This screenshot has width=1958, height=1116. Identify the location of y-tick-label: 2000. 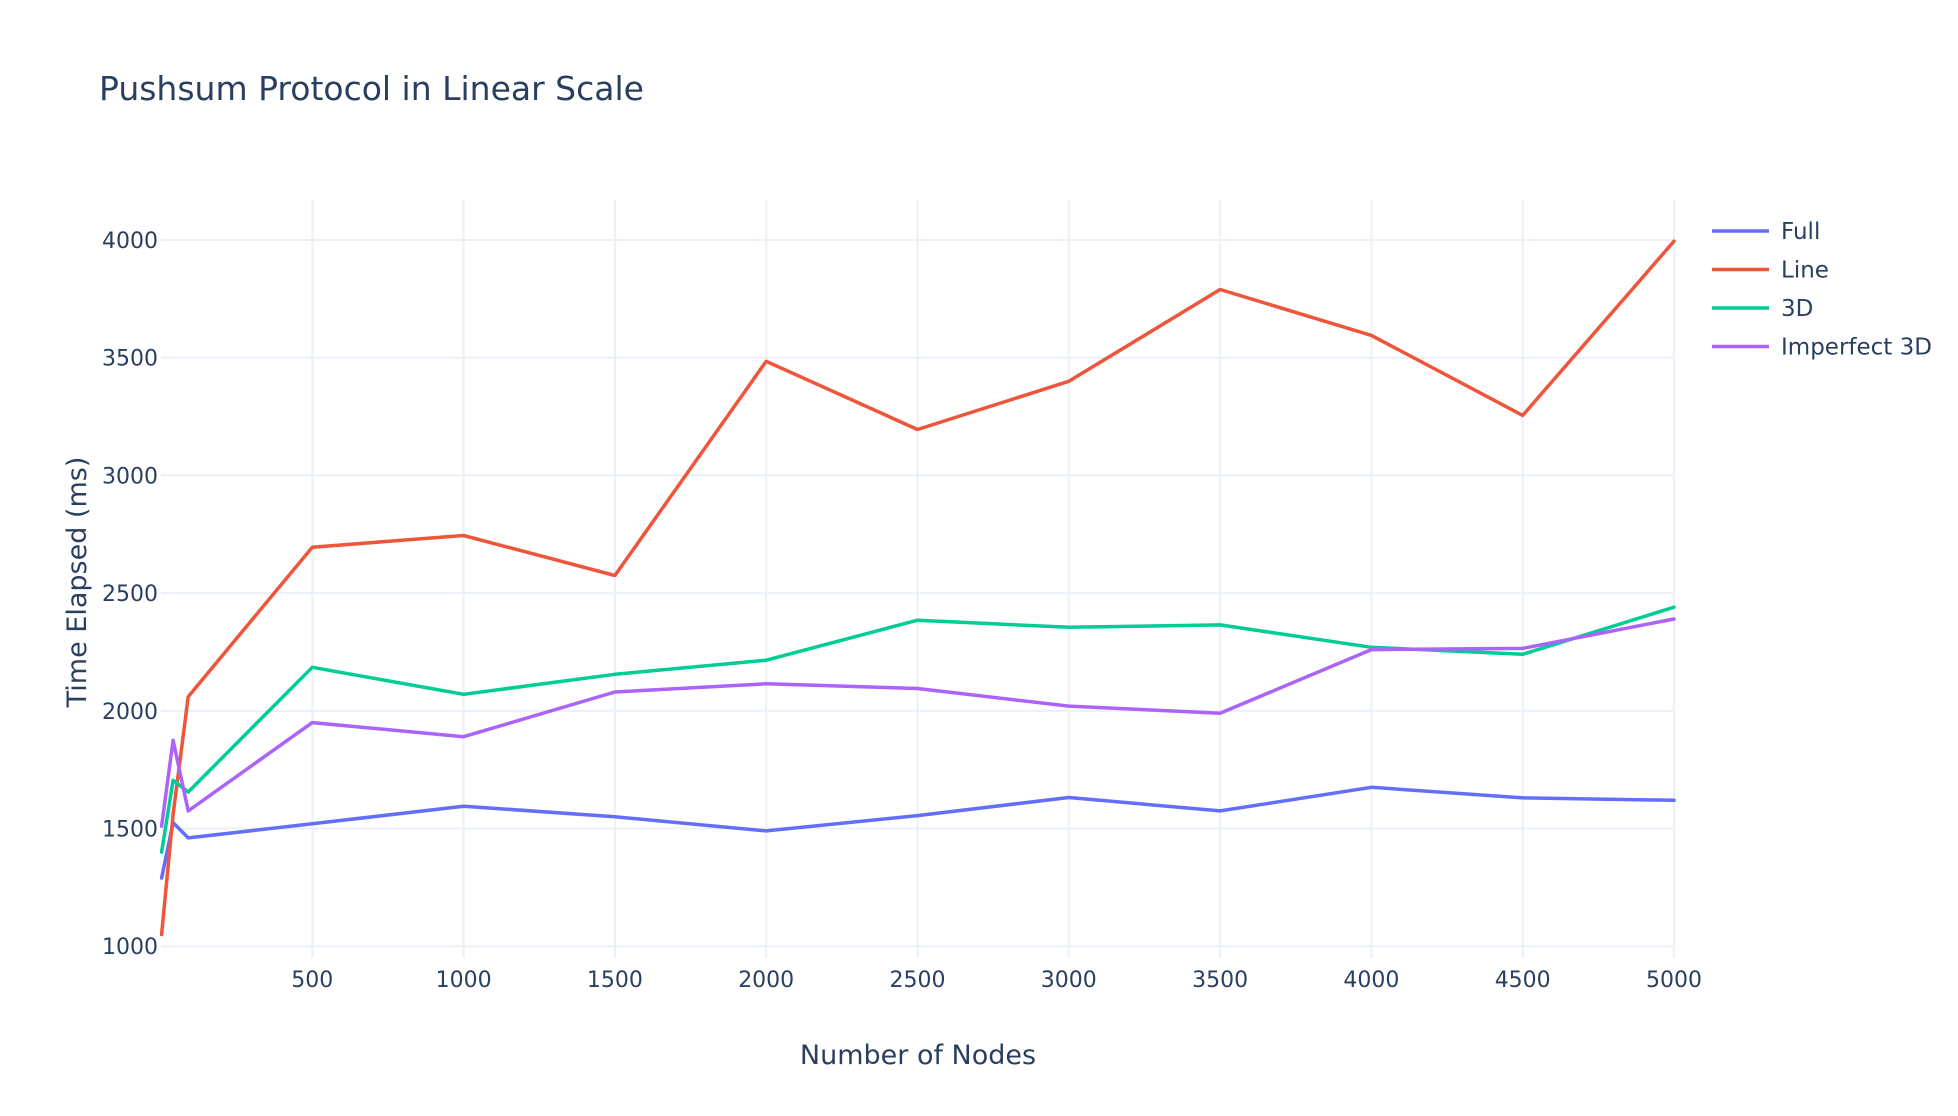
(130, 712).